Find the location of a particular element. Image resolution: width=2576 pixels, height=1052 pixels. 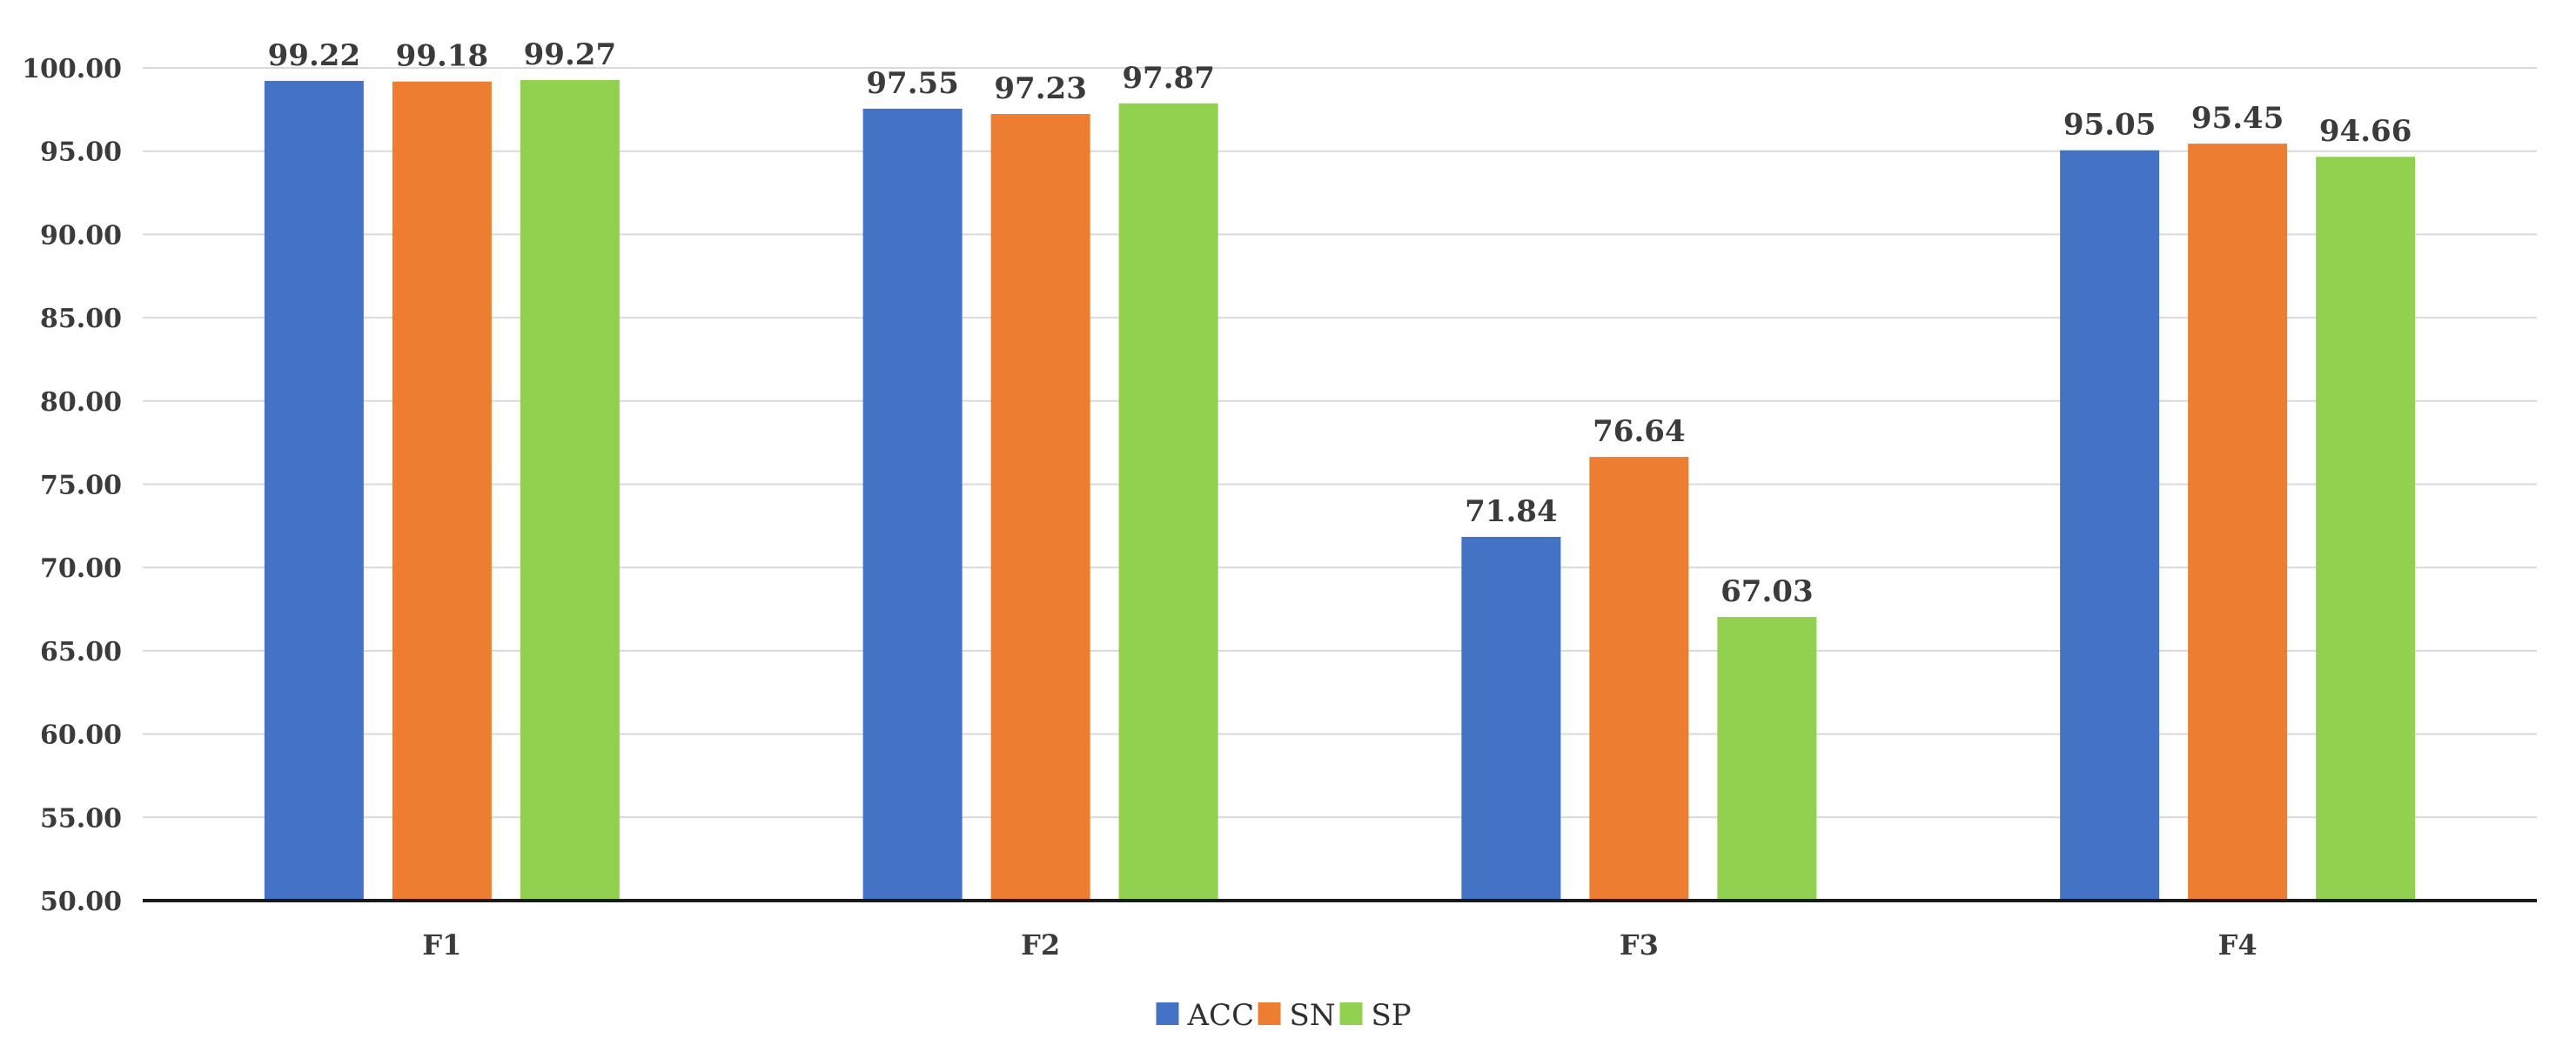

data-label: 99.22 is located at coordinates (314, 55).